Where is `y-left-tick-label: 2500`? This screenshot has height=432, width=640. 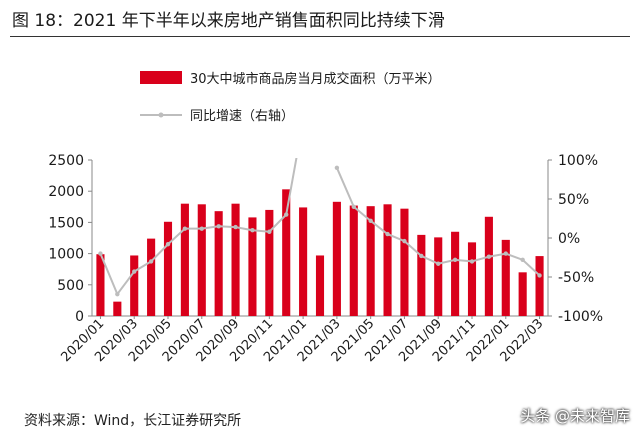
y-left-tick-label: 2500 is located at coordinates (66, 161).